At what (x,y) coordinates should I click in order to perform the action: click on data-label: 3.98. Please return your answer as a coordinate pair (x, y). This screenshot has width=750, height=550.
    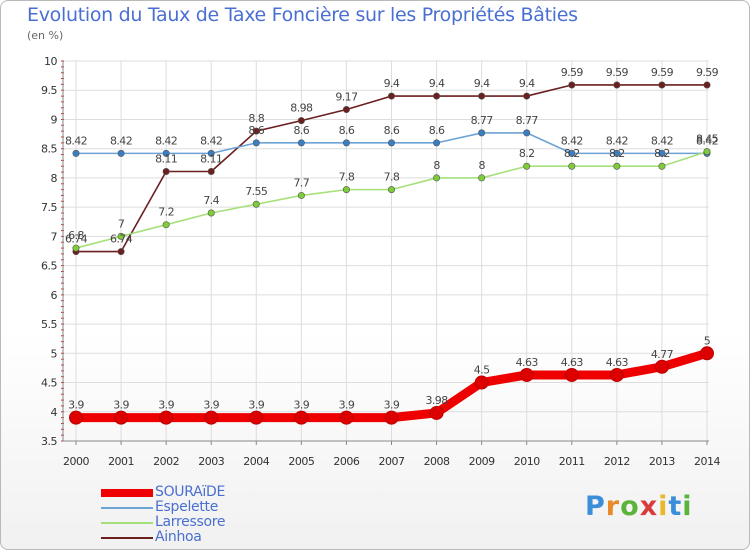
    Looking at the image, I should click on (437, 400).